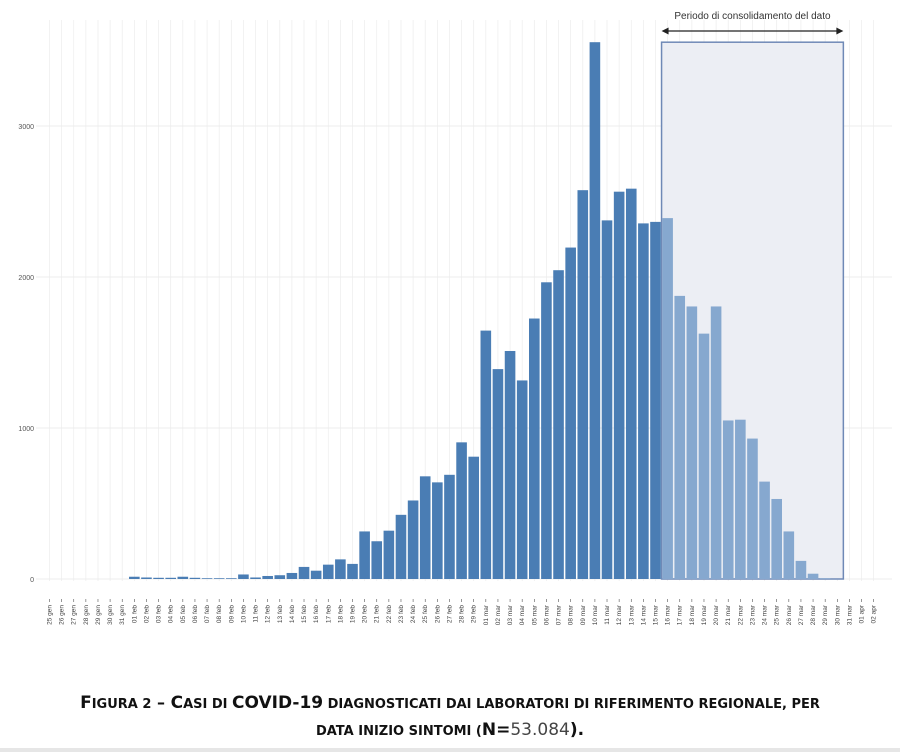 The image size is (900, 752). I want to click on x-tick-label: 21 mar, so click(728, 614).